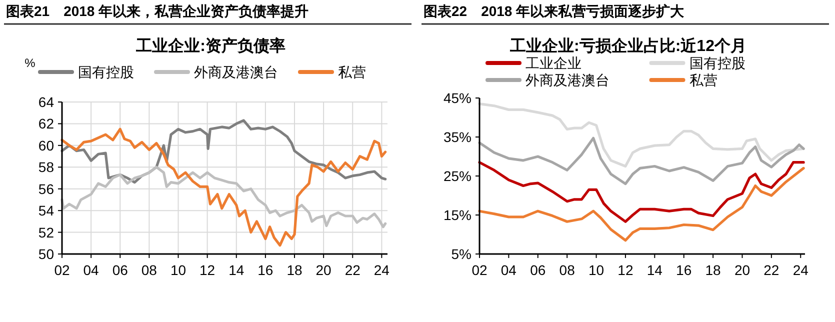 This screenshot has width=835, height=322. I want to click on y-tick-label: 25%, so click(457, 176).